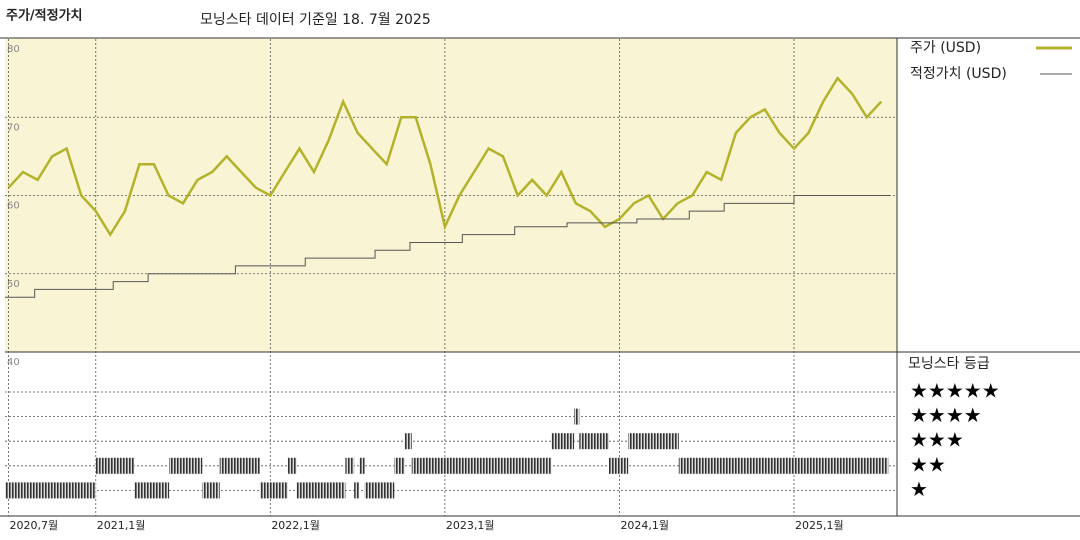  What do you see at coordinates (13, 284) in the screenshot?
I see `y-tick-label: 50` at bounding box center [13, 284].